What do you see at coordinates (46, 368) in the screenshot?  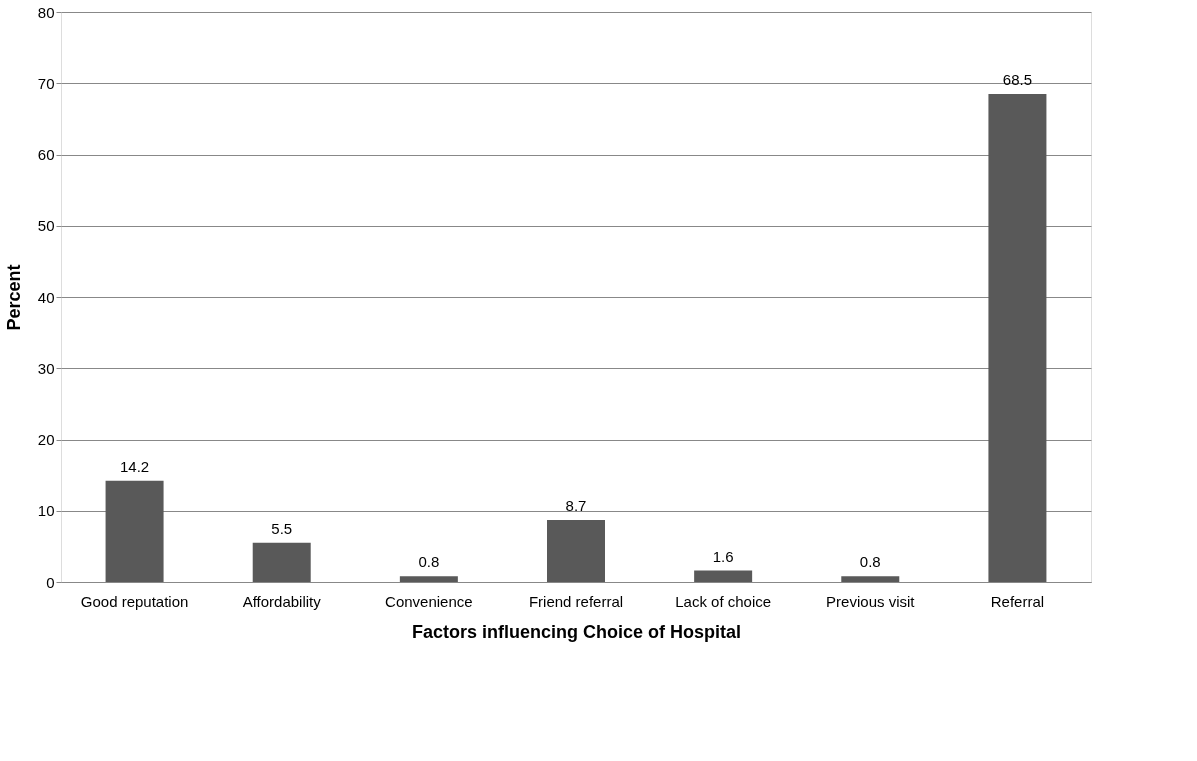 I see `y-tick-label: 30` at bounding box center [46, 368].